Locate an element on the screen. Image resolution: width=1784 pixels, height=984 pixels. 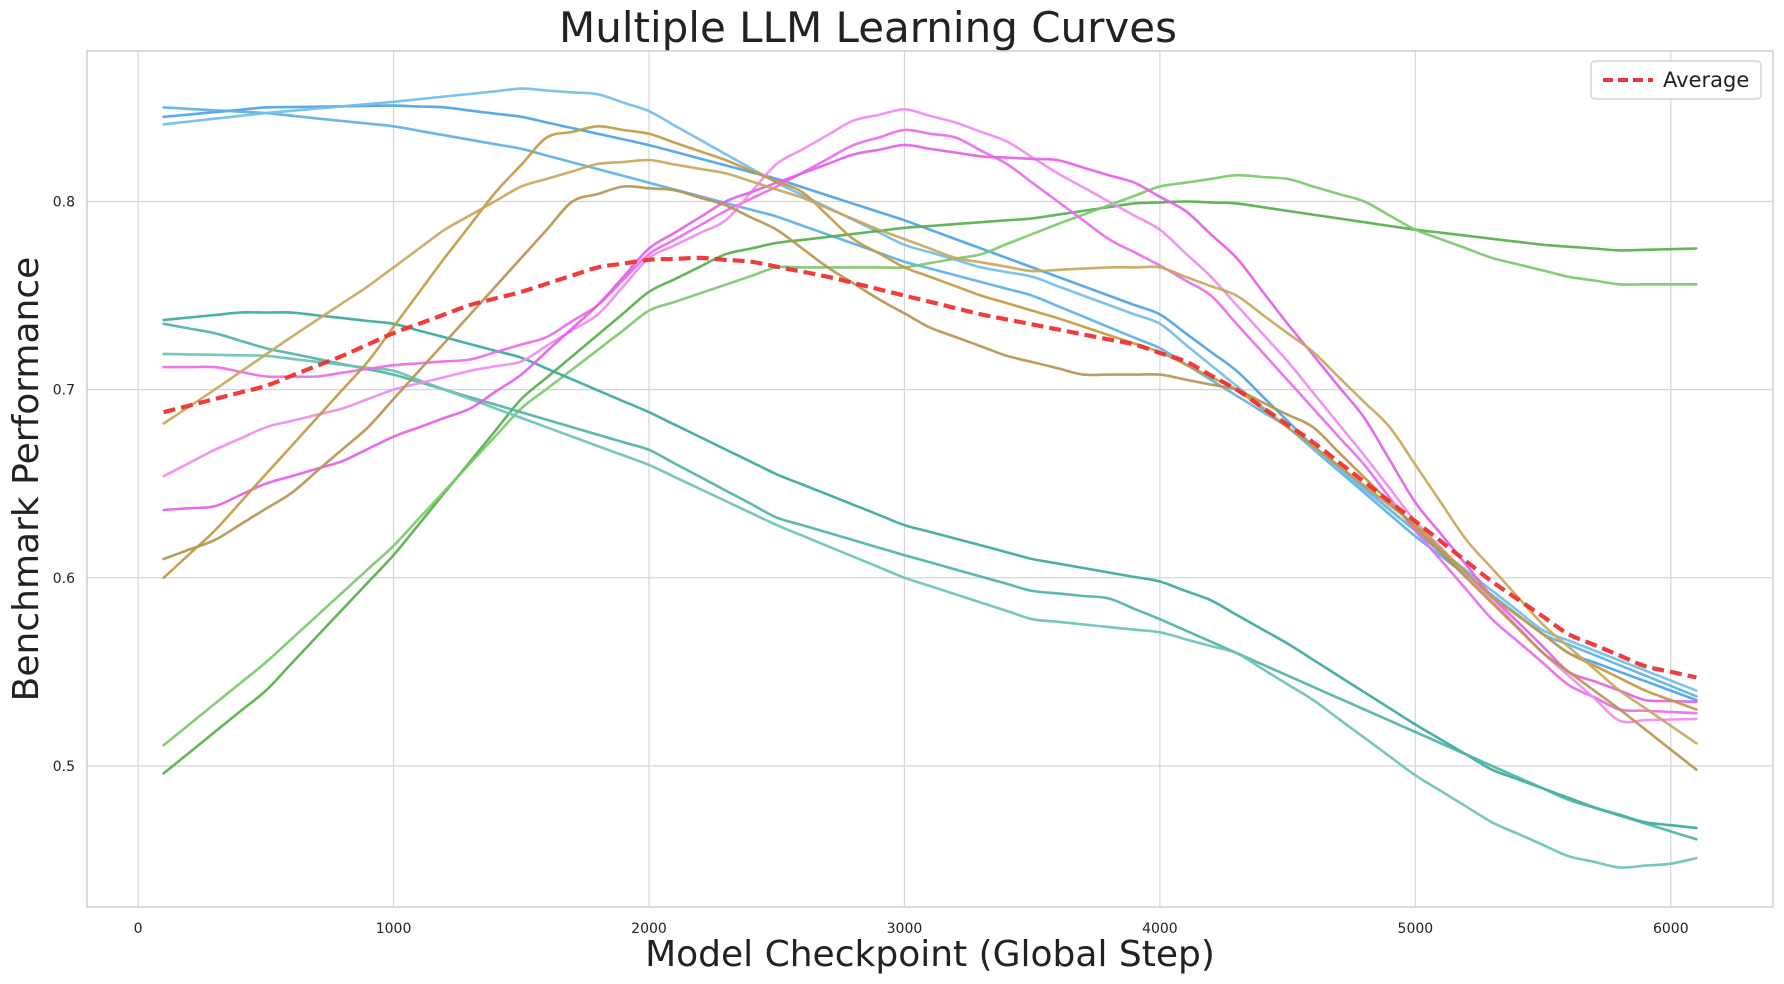
x-tick-label: 5000 is located at coordinates (1416, 929).